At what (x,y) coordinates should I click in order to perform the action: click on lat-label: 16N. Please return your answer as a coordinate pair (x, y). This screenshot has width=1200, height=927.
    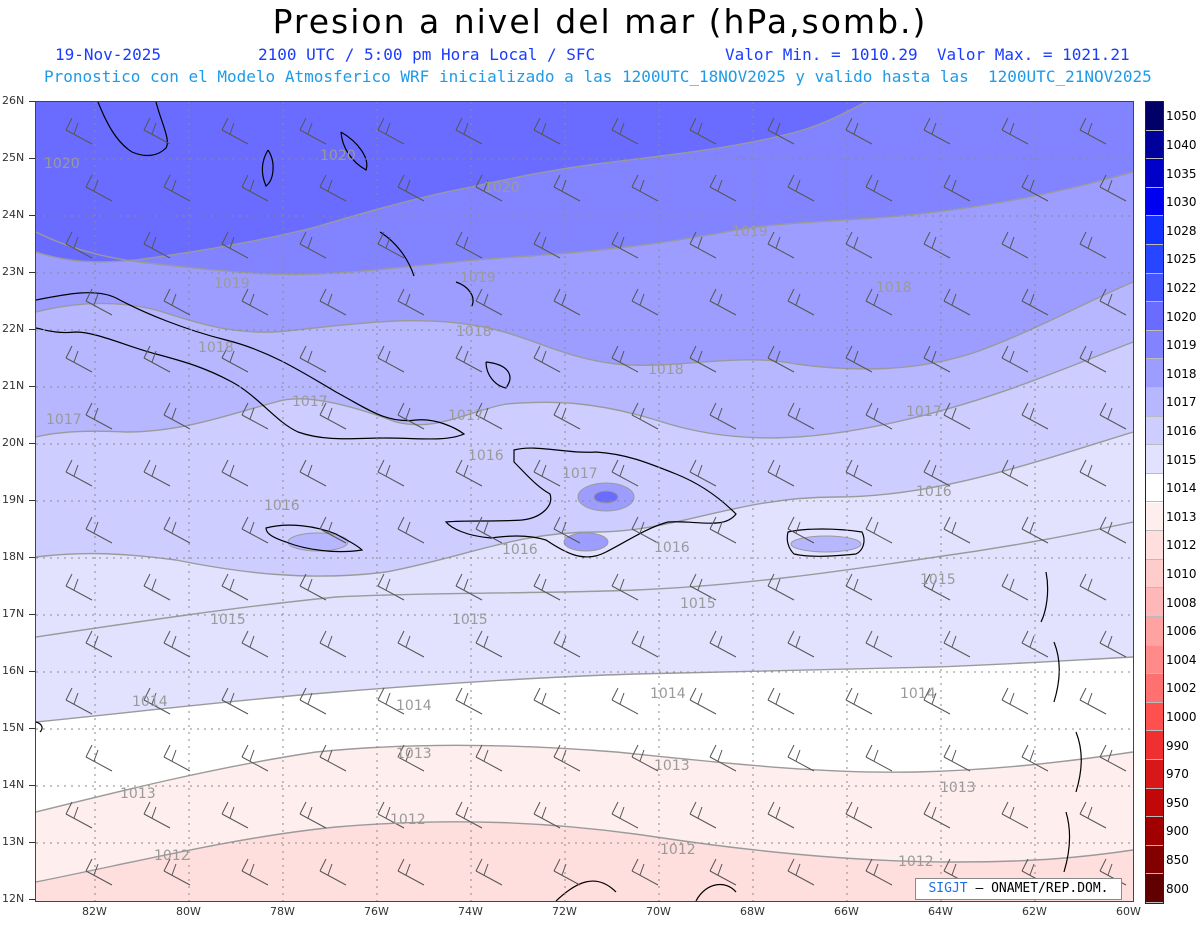
    Looking at the image, I should click on (13, 670).